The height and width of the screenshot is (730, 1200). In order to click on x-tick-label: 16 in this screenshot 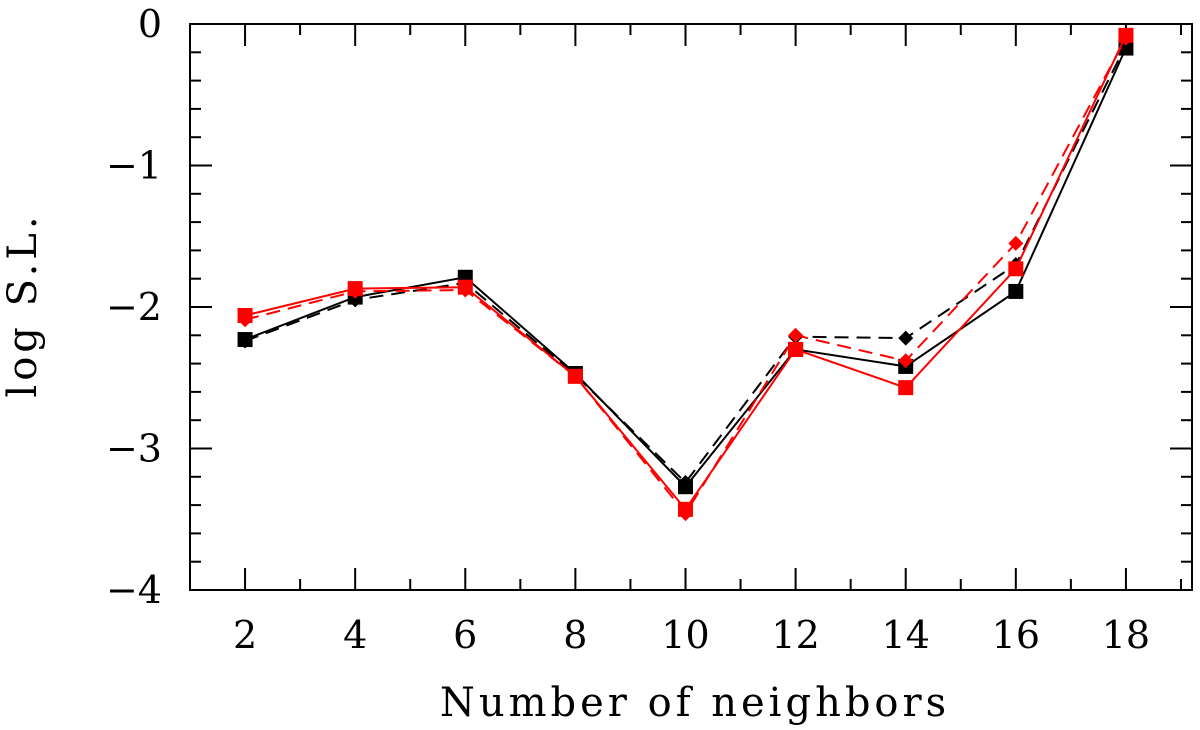, I will do `click(1016, 635)`.